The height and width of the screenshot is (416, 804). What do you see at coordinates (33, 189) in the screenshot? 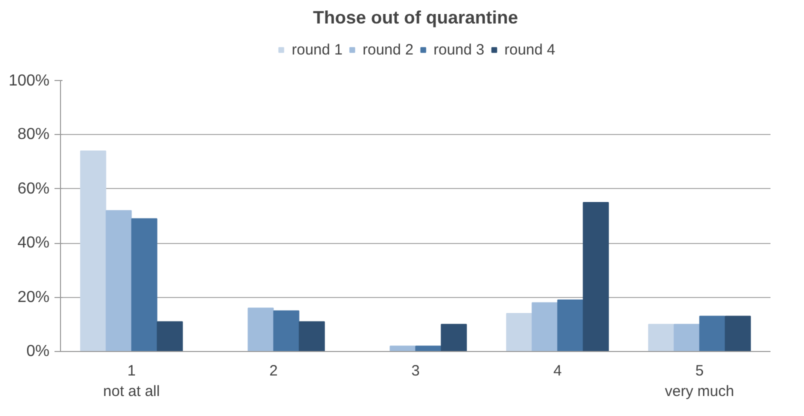
I see `y-tick-label: 60%` at bounding box center [33, 189].